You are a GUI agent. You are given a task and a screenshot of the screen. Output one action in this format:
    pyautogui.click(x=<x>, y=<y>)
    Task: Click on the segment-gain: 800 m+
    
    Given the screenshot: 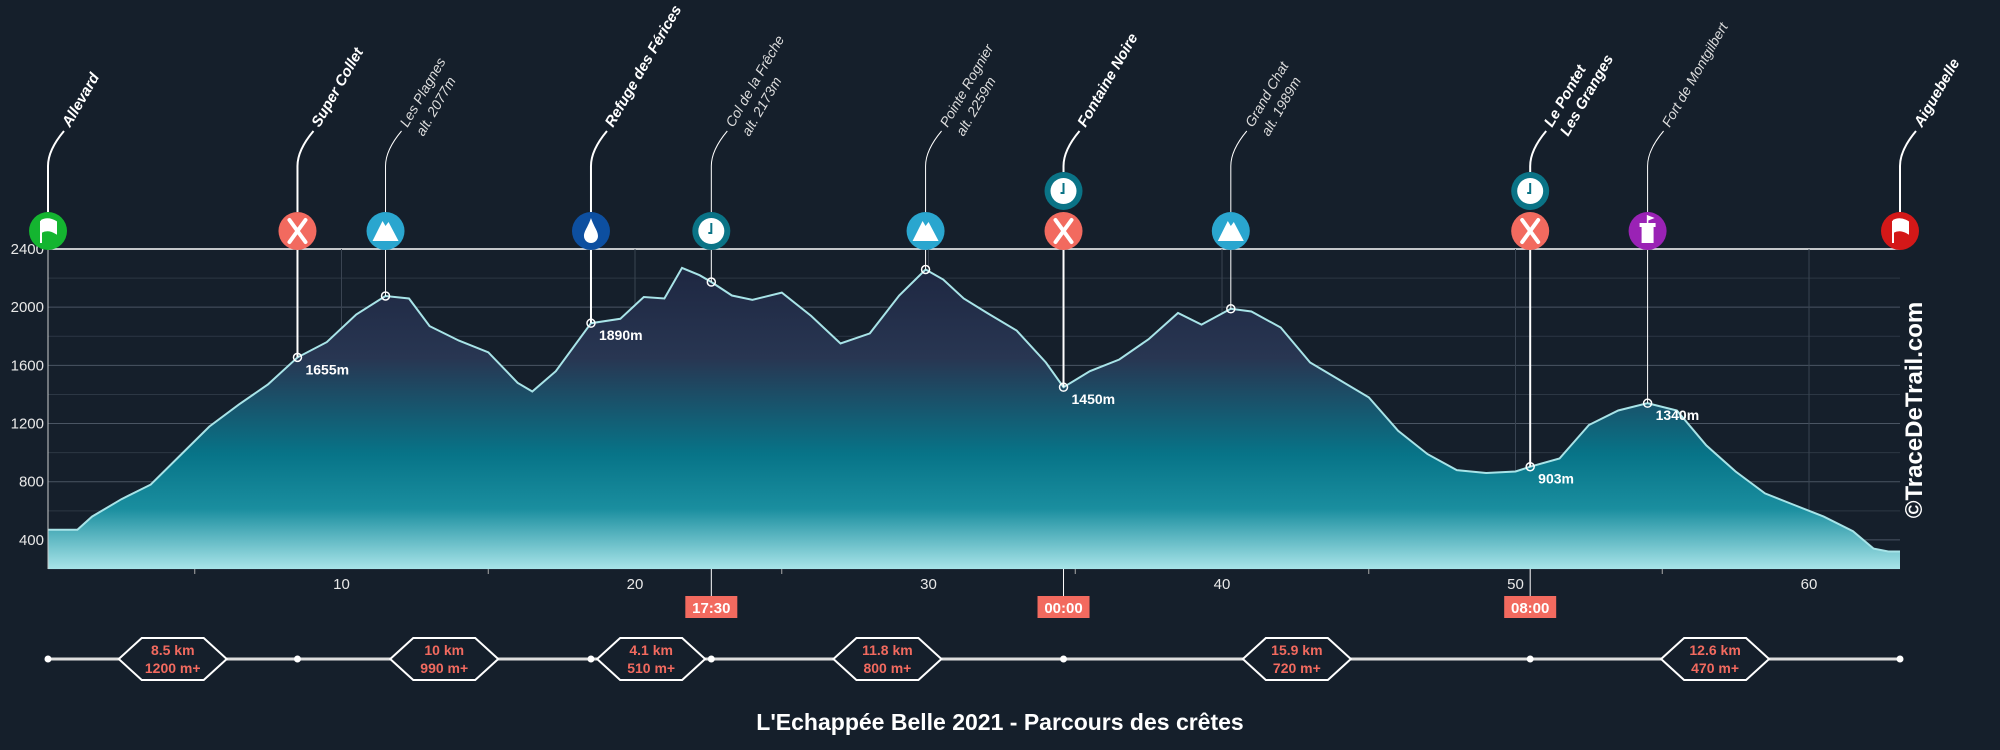 What is the action you would take?
    pyautogui.click(x=887, y=668)
    